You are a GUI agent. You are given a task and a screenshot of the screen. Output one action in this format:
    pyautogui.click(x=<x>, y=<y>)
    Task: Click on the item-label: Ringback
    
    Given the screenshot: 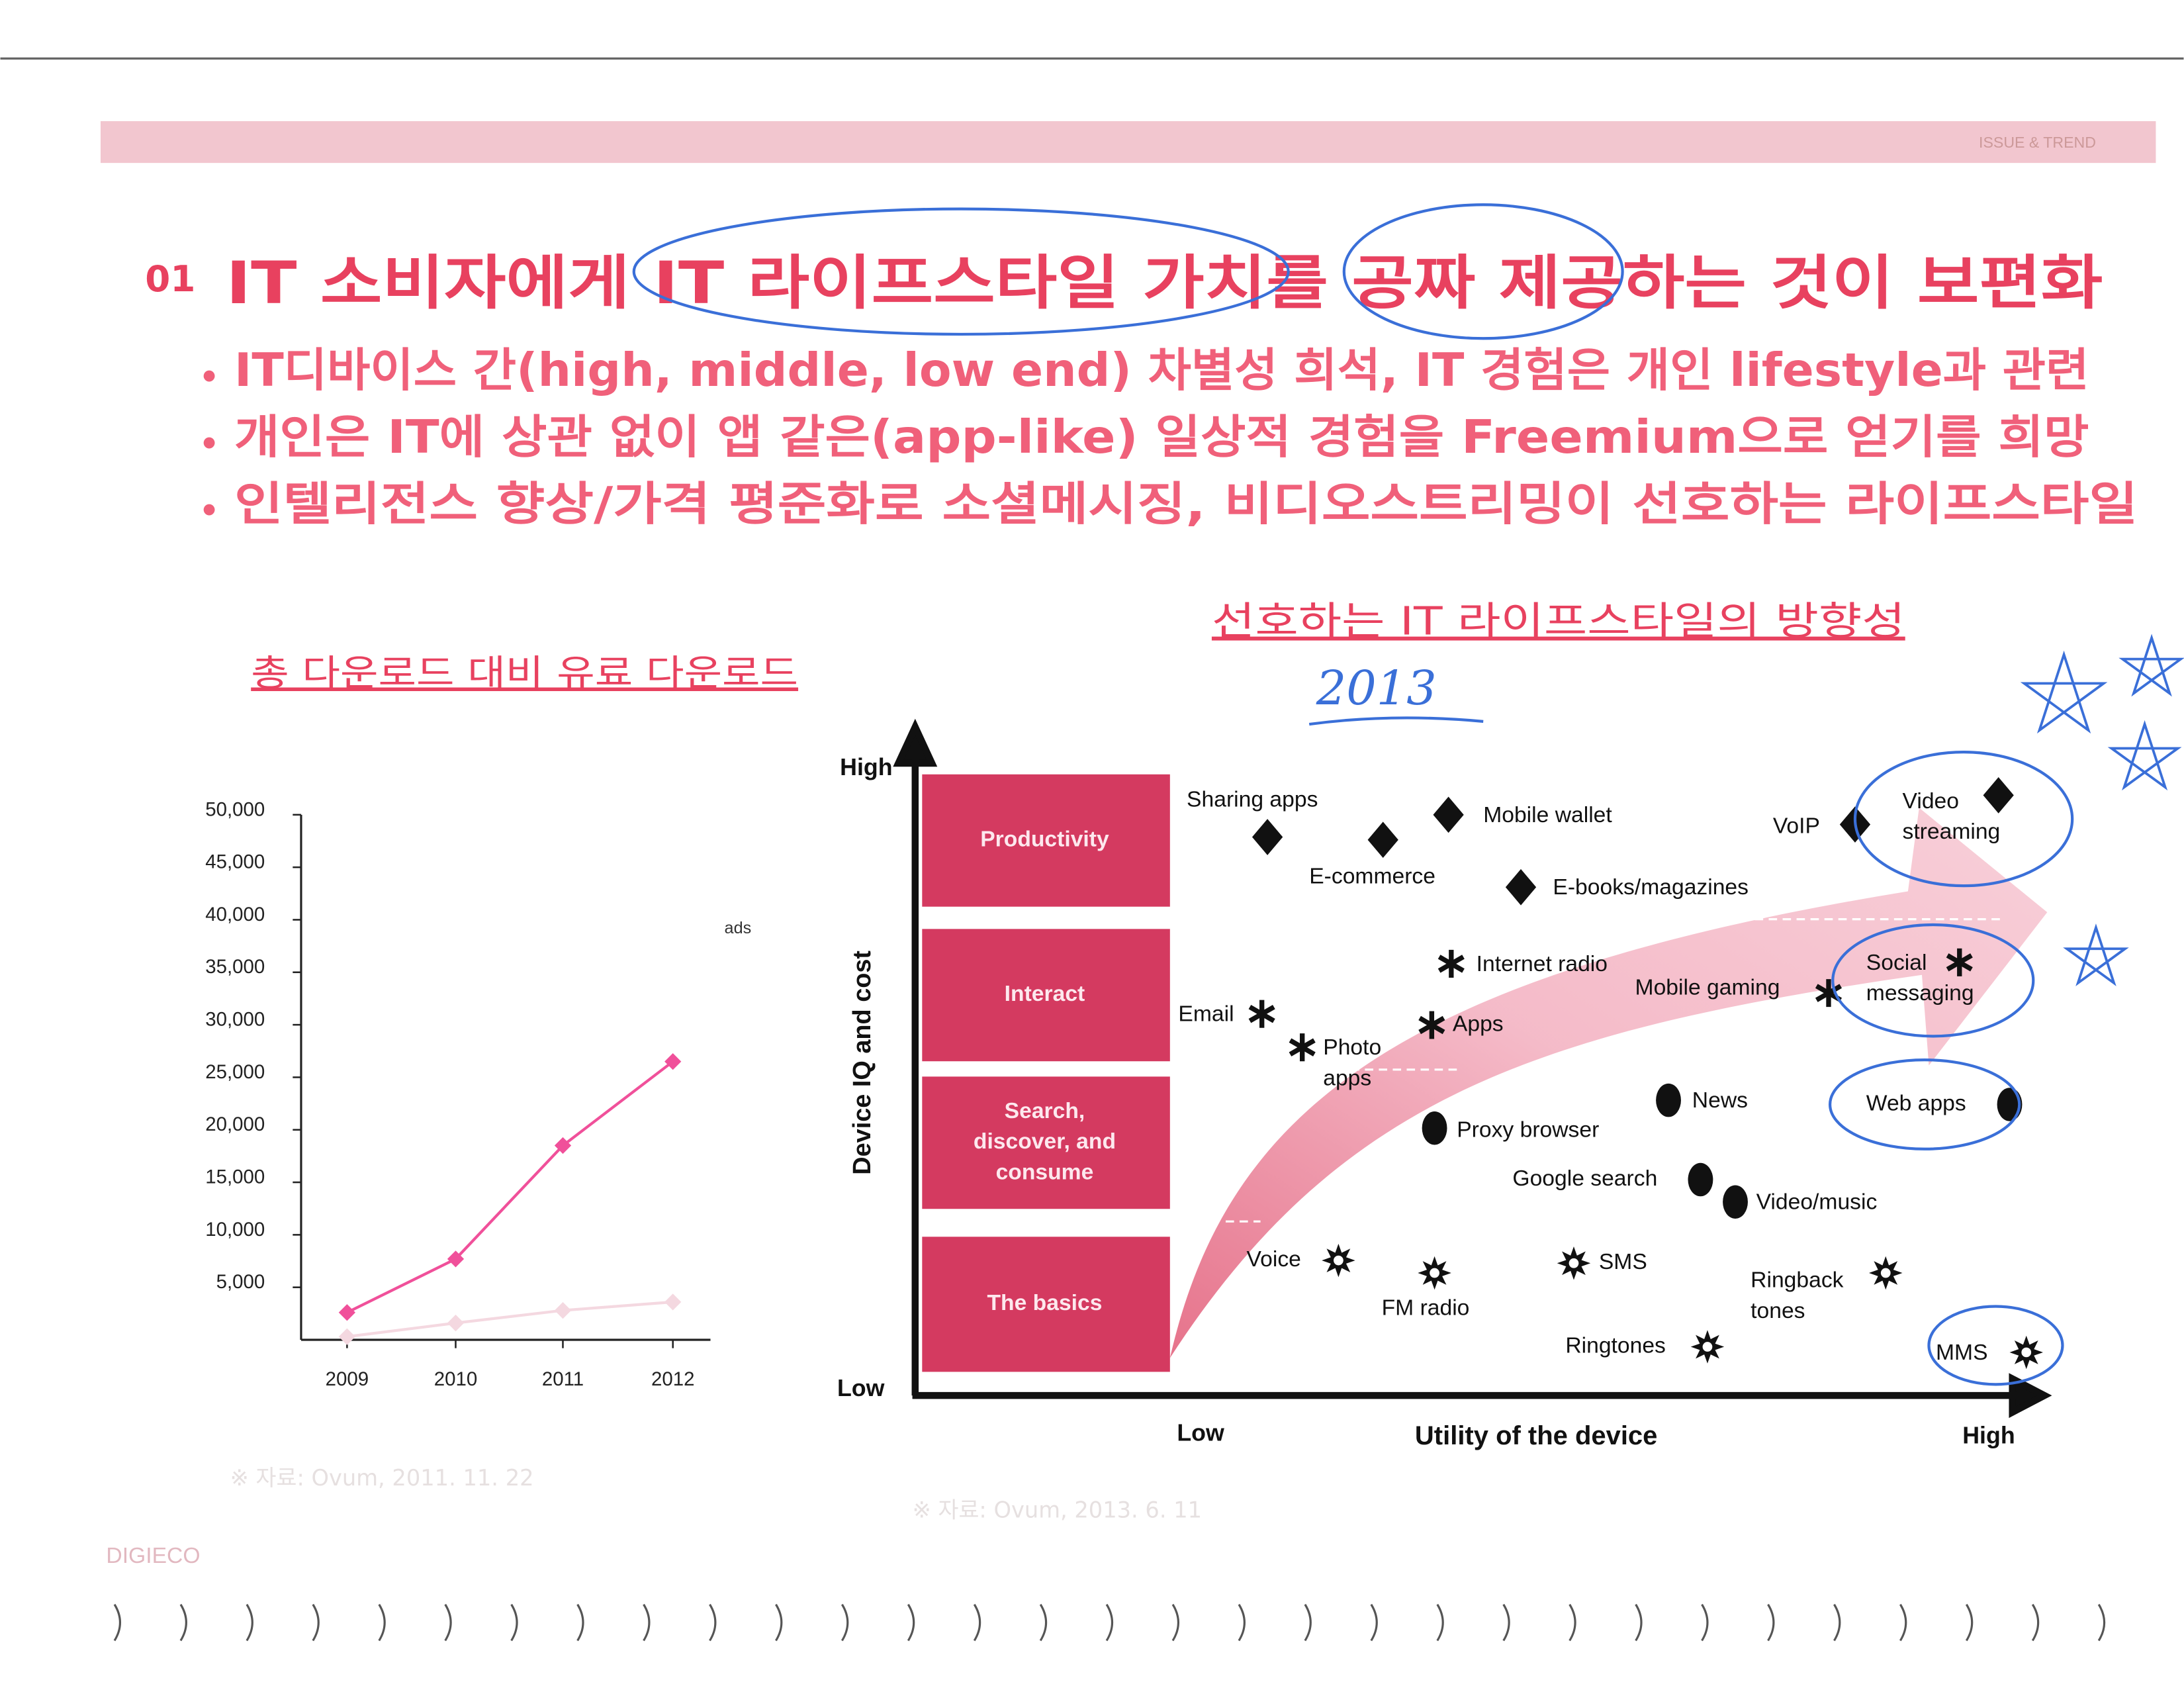 What is the action you would take?
    pyautogui.click(x=1797, y=1280)
    